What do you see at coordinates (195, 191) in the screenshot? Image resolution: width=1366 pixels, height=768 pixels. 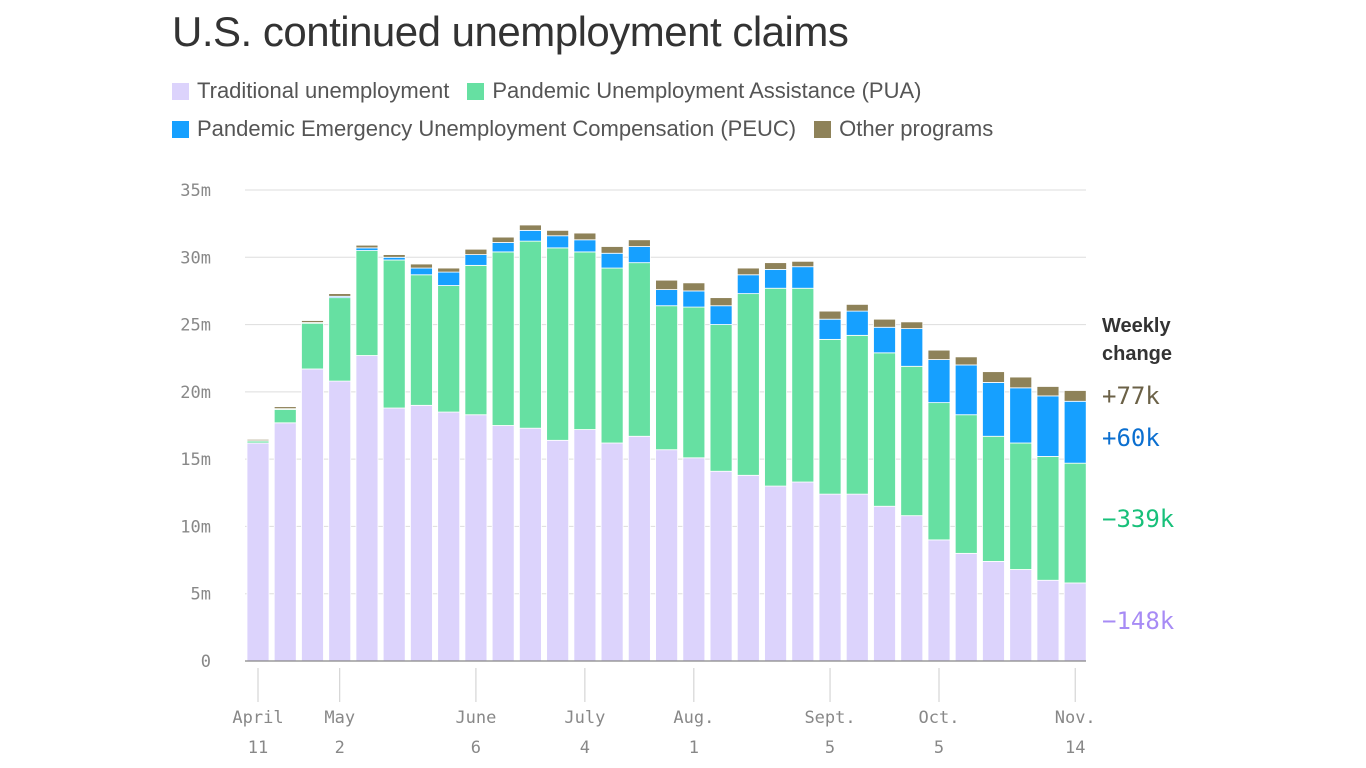 I see `y-tick-label: 35m` at bounding box center [195, 191].